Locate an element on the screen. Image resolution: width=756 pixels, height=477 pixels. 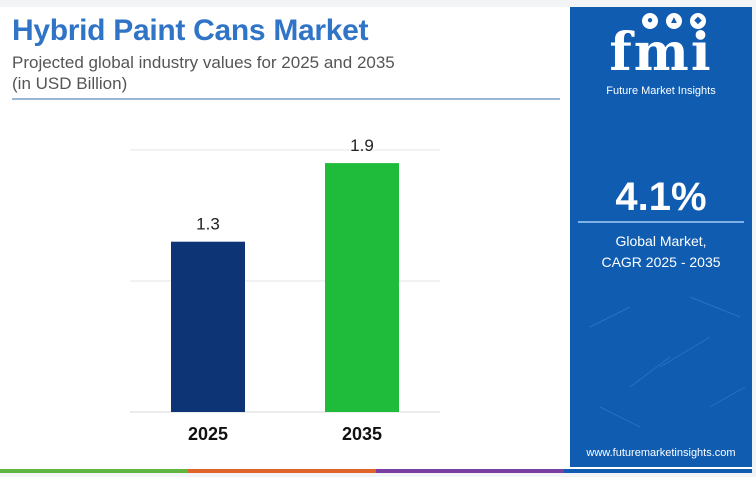
person-icon: ▲ is located at coordinates (674, 21).